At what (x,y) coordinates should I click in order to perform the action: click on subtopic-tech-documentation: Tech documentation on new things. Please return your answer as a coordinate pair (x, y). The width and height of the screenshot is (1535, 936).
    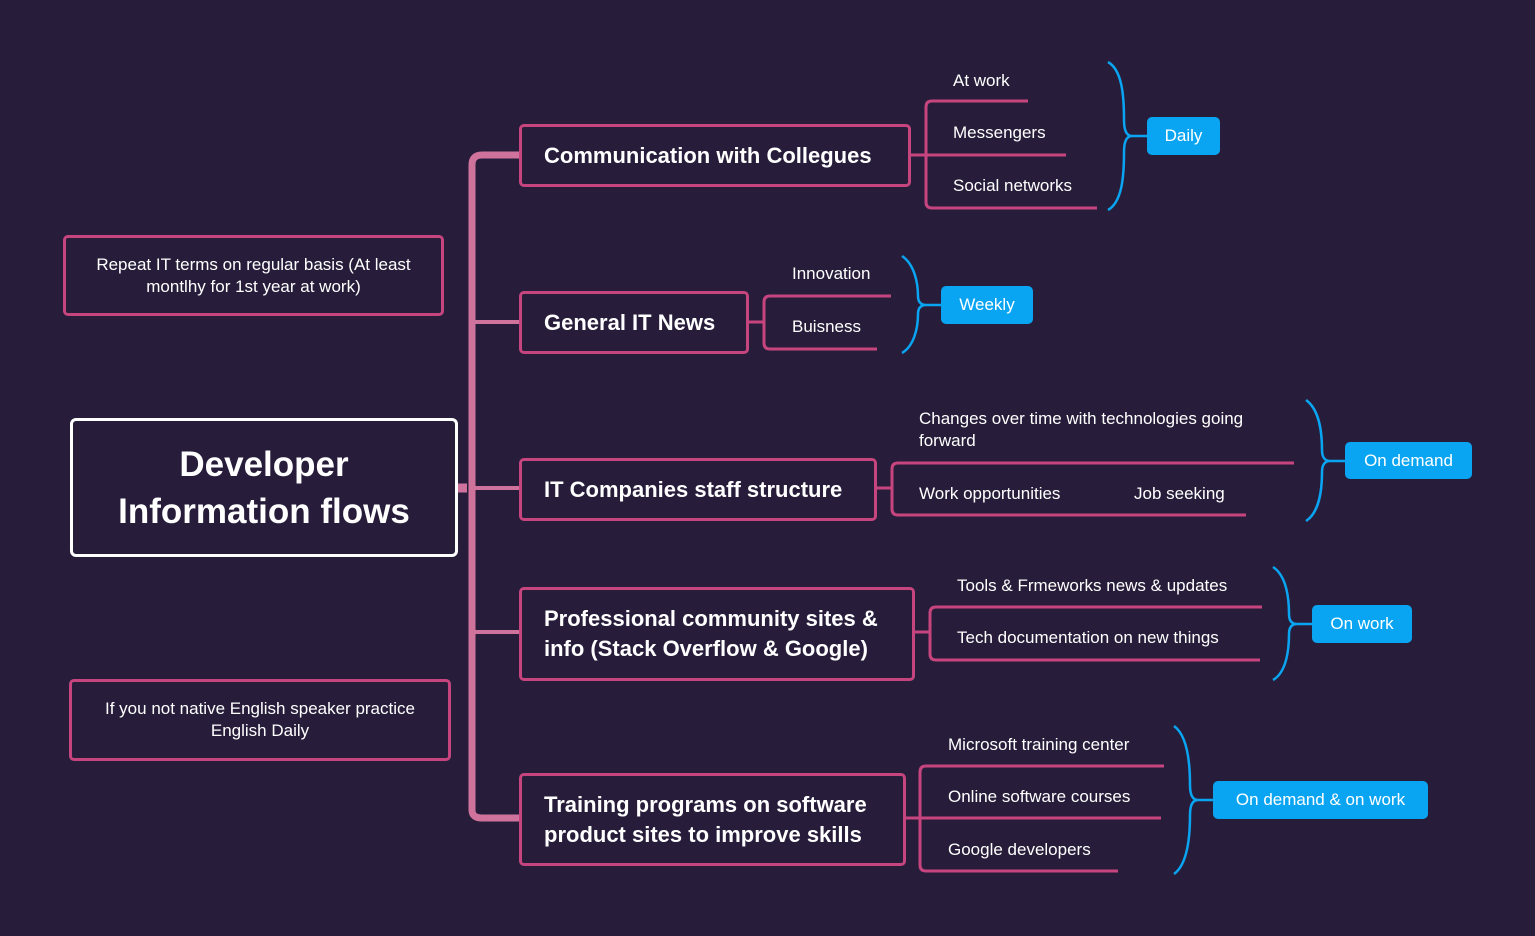
    Looking at the image, I should click on (1088, 637).